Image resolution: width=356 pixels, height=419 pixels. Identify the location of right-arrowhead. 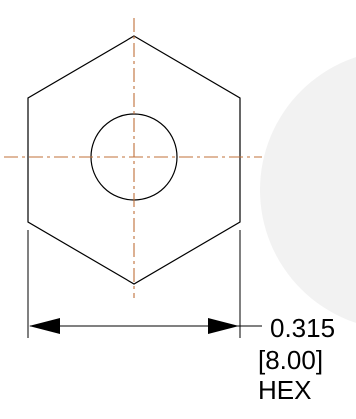
(223, 326).